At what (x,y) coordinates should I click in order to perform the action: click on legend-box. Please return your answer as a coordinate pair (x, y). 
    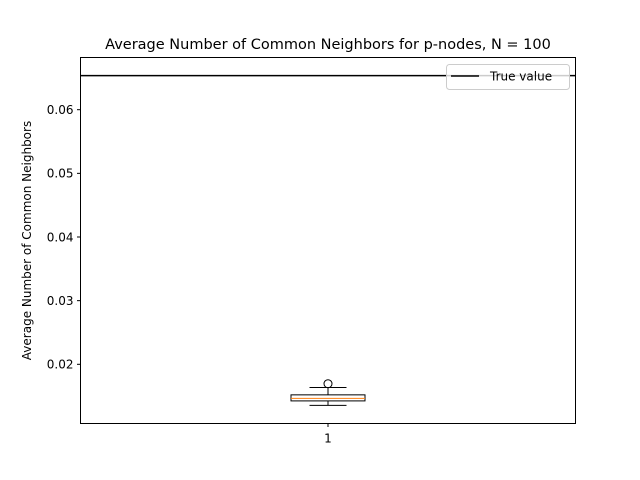
    Looking at the image, I should click on (508, 77).